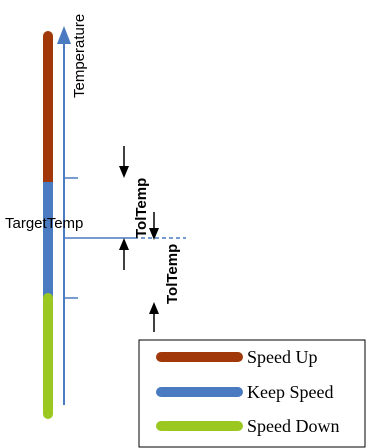 The image size is (366, 448). I want to click on legend-item-speed-down: Speed Down, so click(248, 426).